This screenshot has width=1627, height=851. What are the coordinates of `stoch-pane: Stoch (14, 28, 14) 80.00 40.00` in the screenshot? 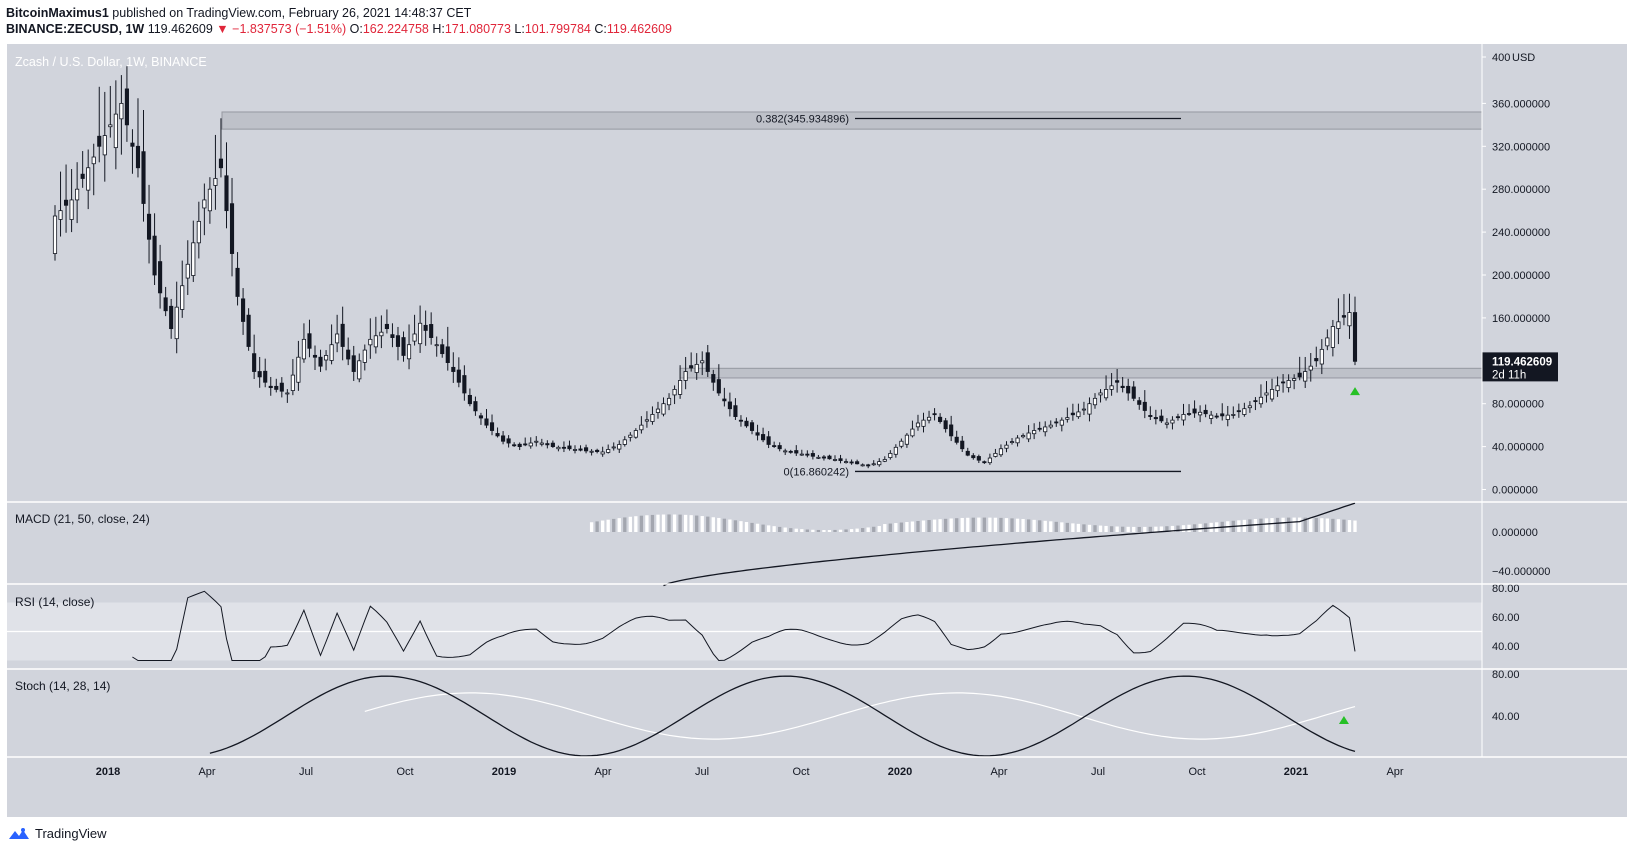 It's located at (767, 713).